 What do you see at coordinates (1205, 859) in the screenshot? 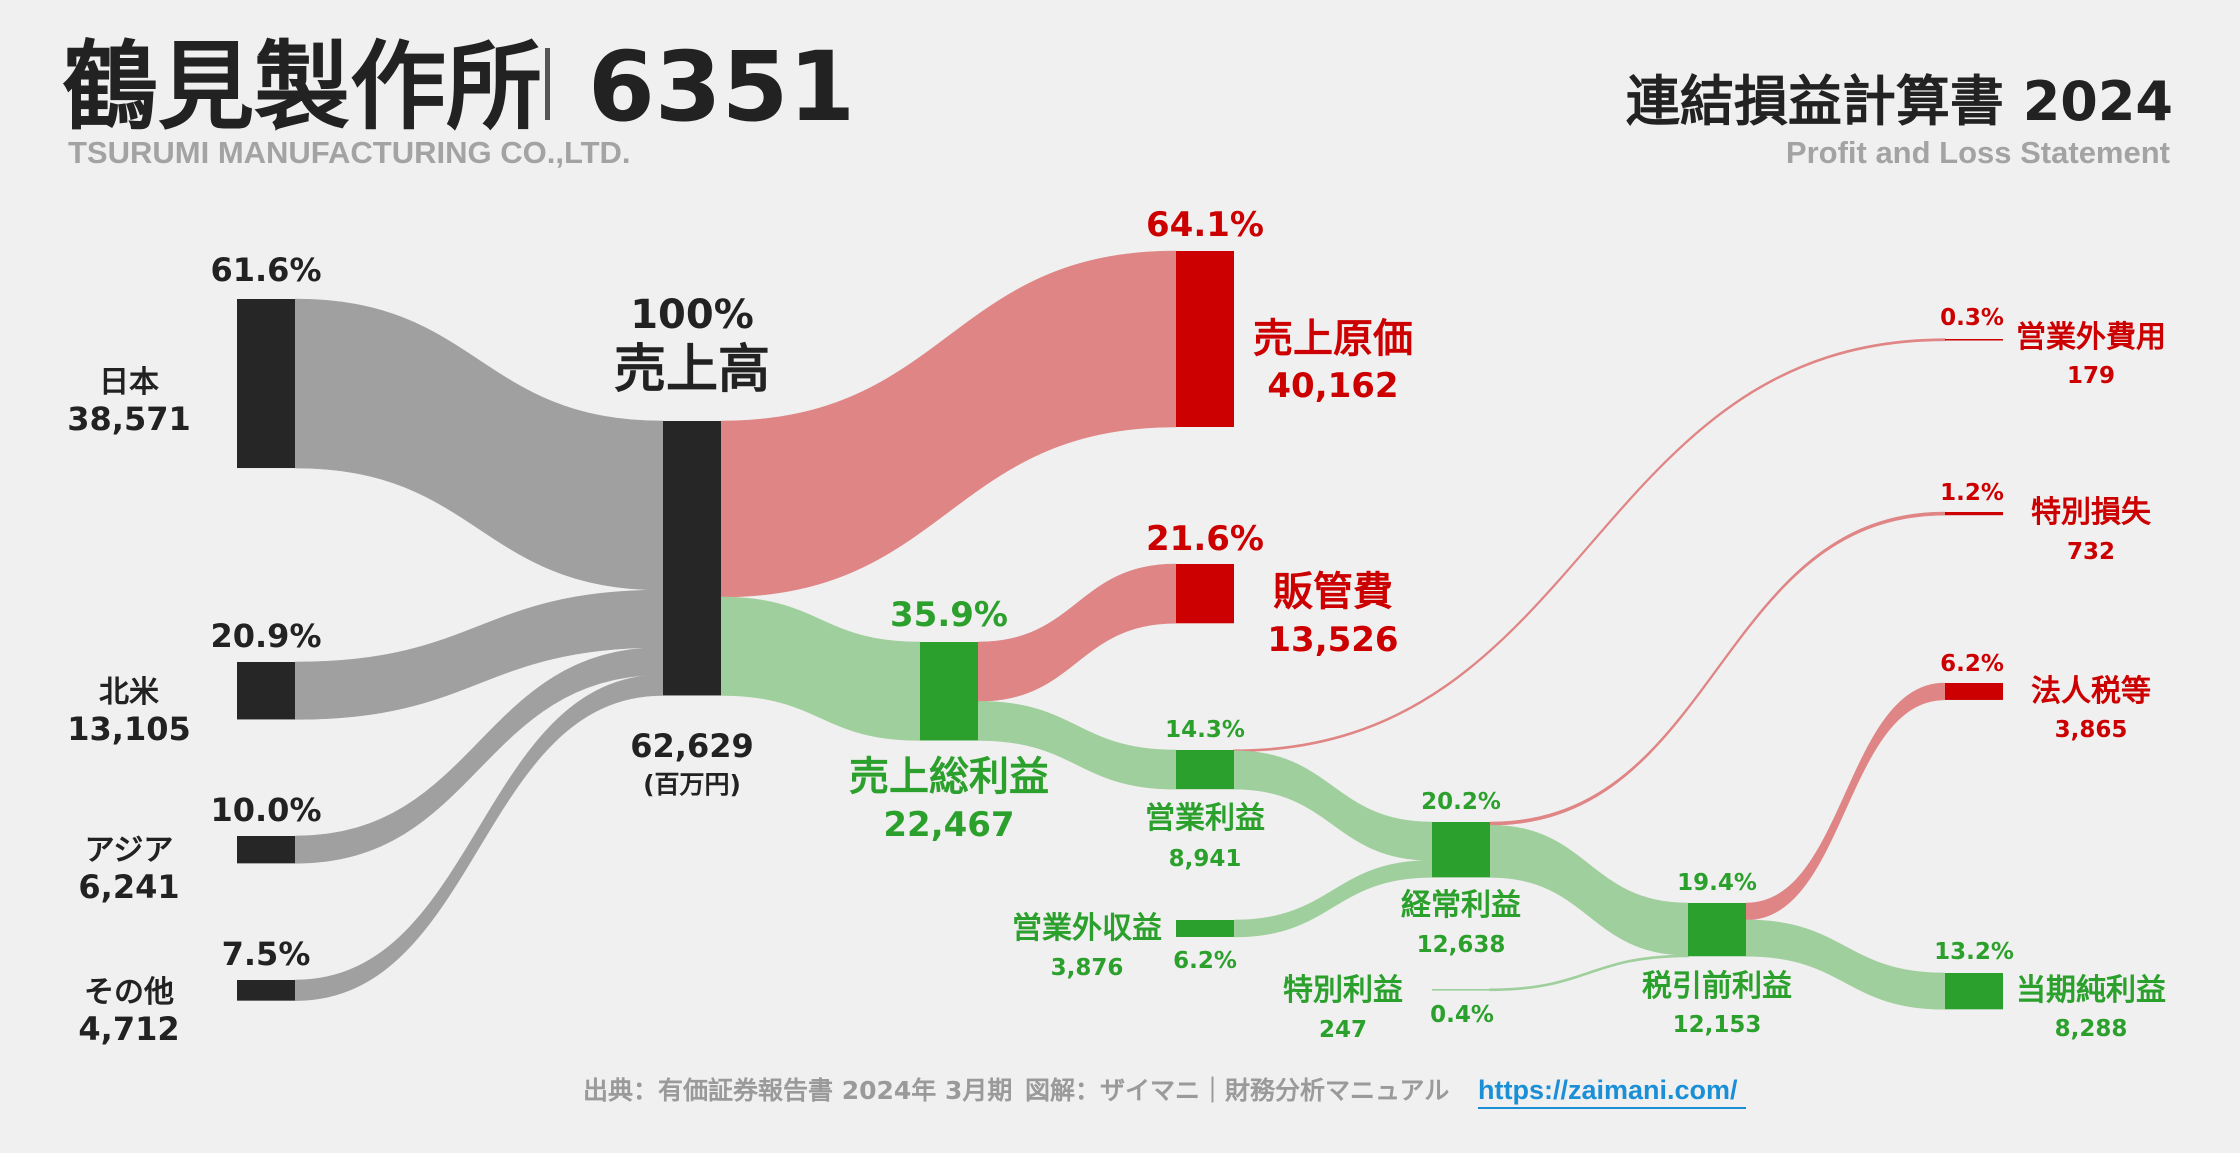
I see `node-op-value: 8,941` at bounding box center [1205, 859].